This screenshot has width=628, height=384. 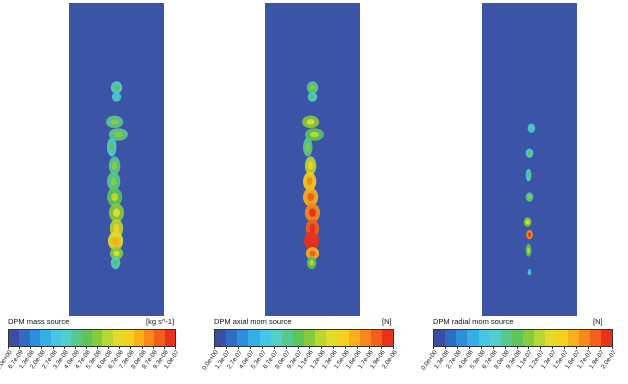 What do you see at coordinates (160, 321) in the screenshot?
I see `colorbar-unit: [kg s^-1]` at bounding box center [160, 321].